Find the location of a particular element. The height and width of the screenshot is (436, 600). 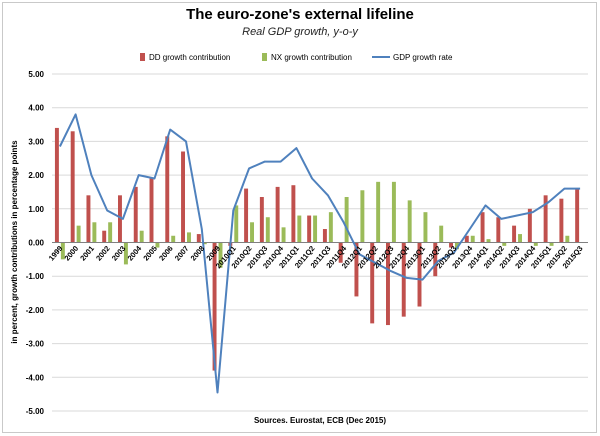

y-tick-label: -1.00 is located at coordinates (35, 276).